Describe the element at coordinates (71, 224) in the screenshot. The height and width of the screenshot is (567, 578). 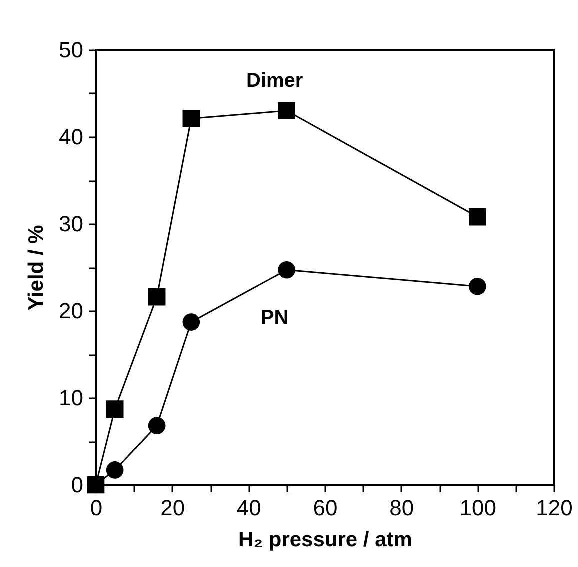
I see `y-tick-label: 30` at that location.